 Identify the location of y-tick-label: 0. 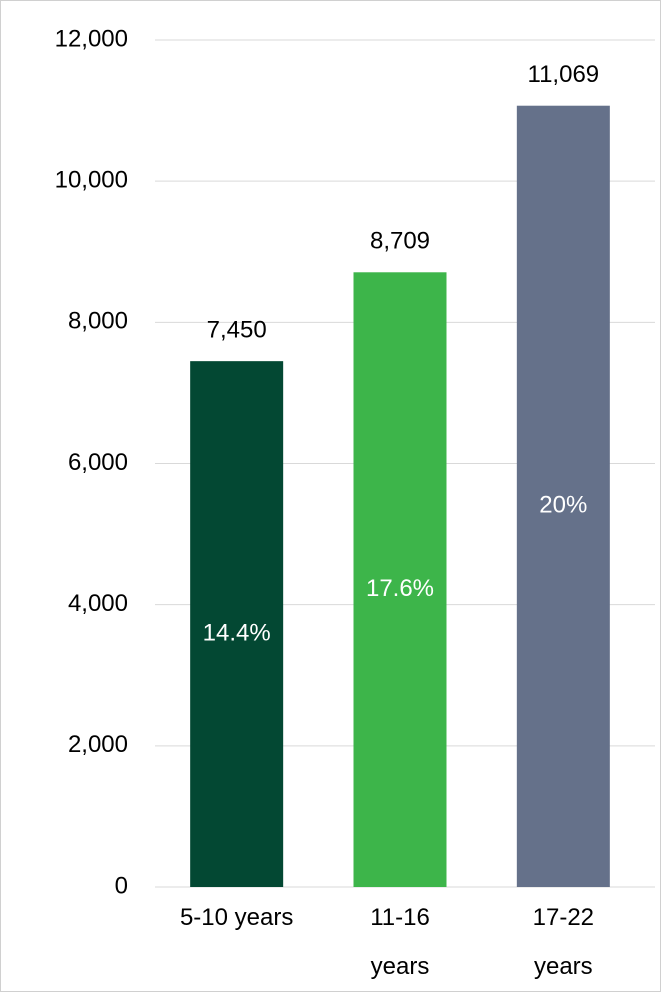
(121, 885).